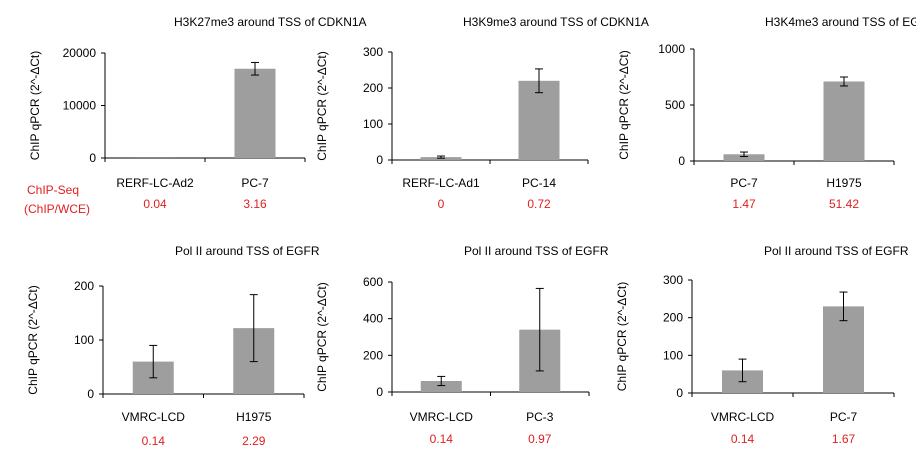 Image resolution: width=916 pixels, height=455 pixels. What do you see at coordinates (441, 204) in the screenshot?
I see `chipseq-value: 0` at bounding box center [441, 204].